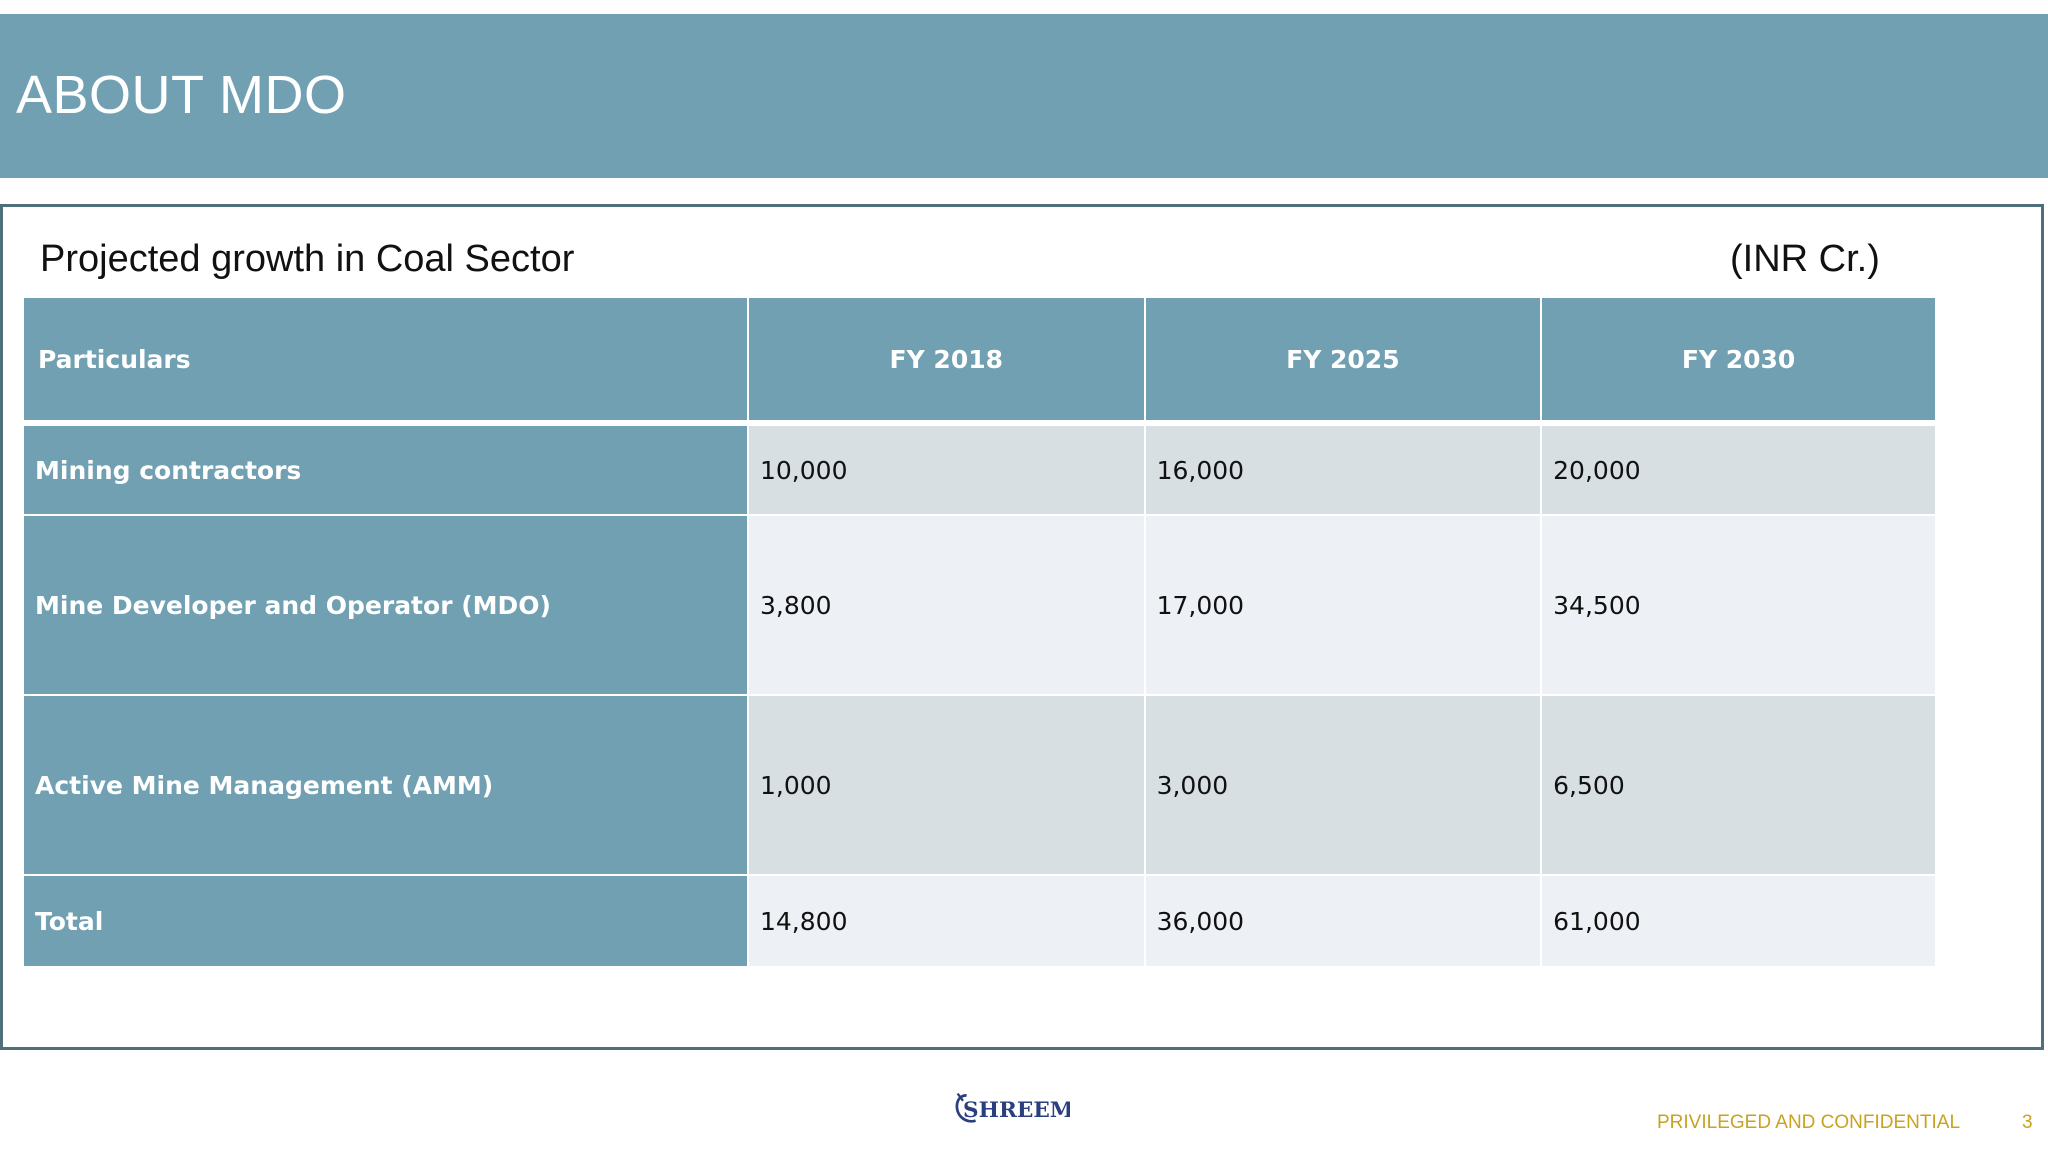  Describe the element at coordinates (181, 95) in the screenshot. I see `slide-title: ABOUT MDO` at that location.